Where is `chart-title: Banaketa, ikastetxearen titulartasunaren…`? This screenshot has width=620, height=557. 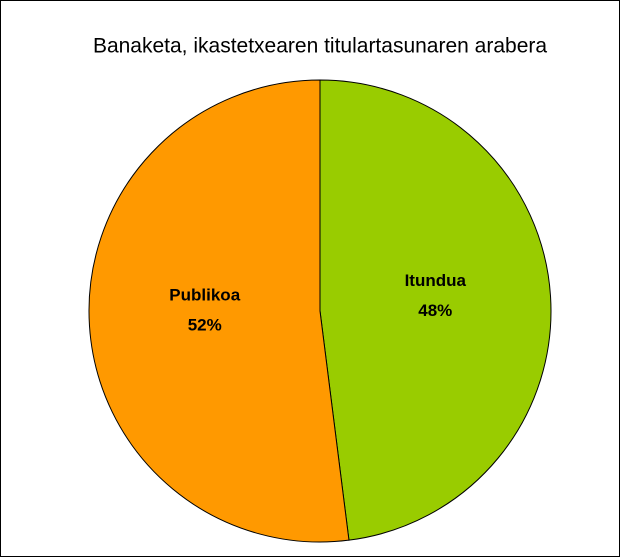 chart-title: Banaketa, ikastetxearen titulartasunaren… is located at coordinates (320, 46).